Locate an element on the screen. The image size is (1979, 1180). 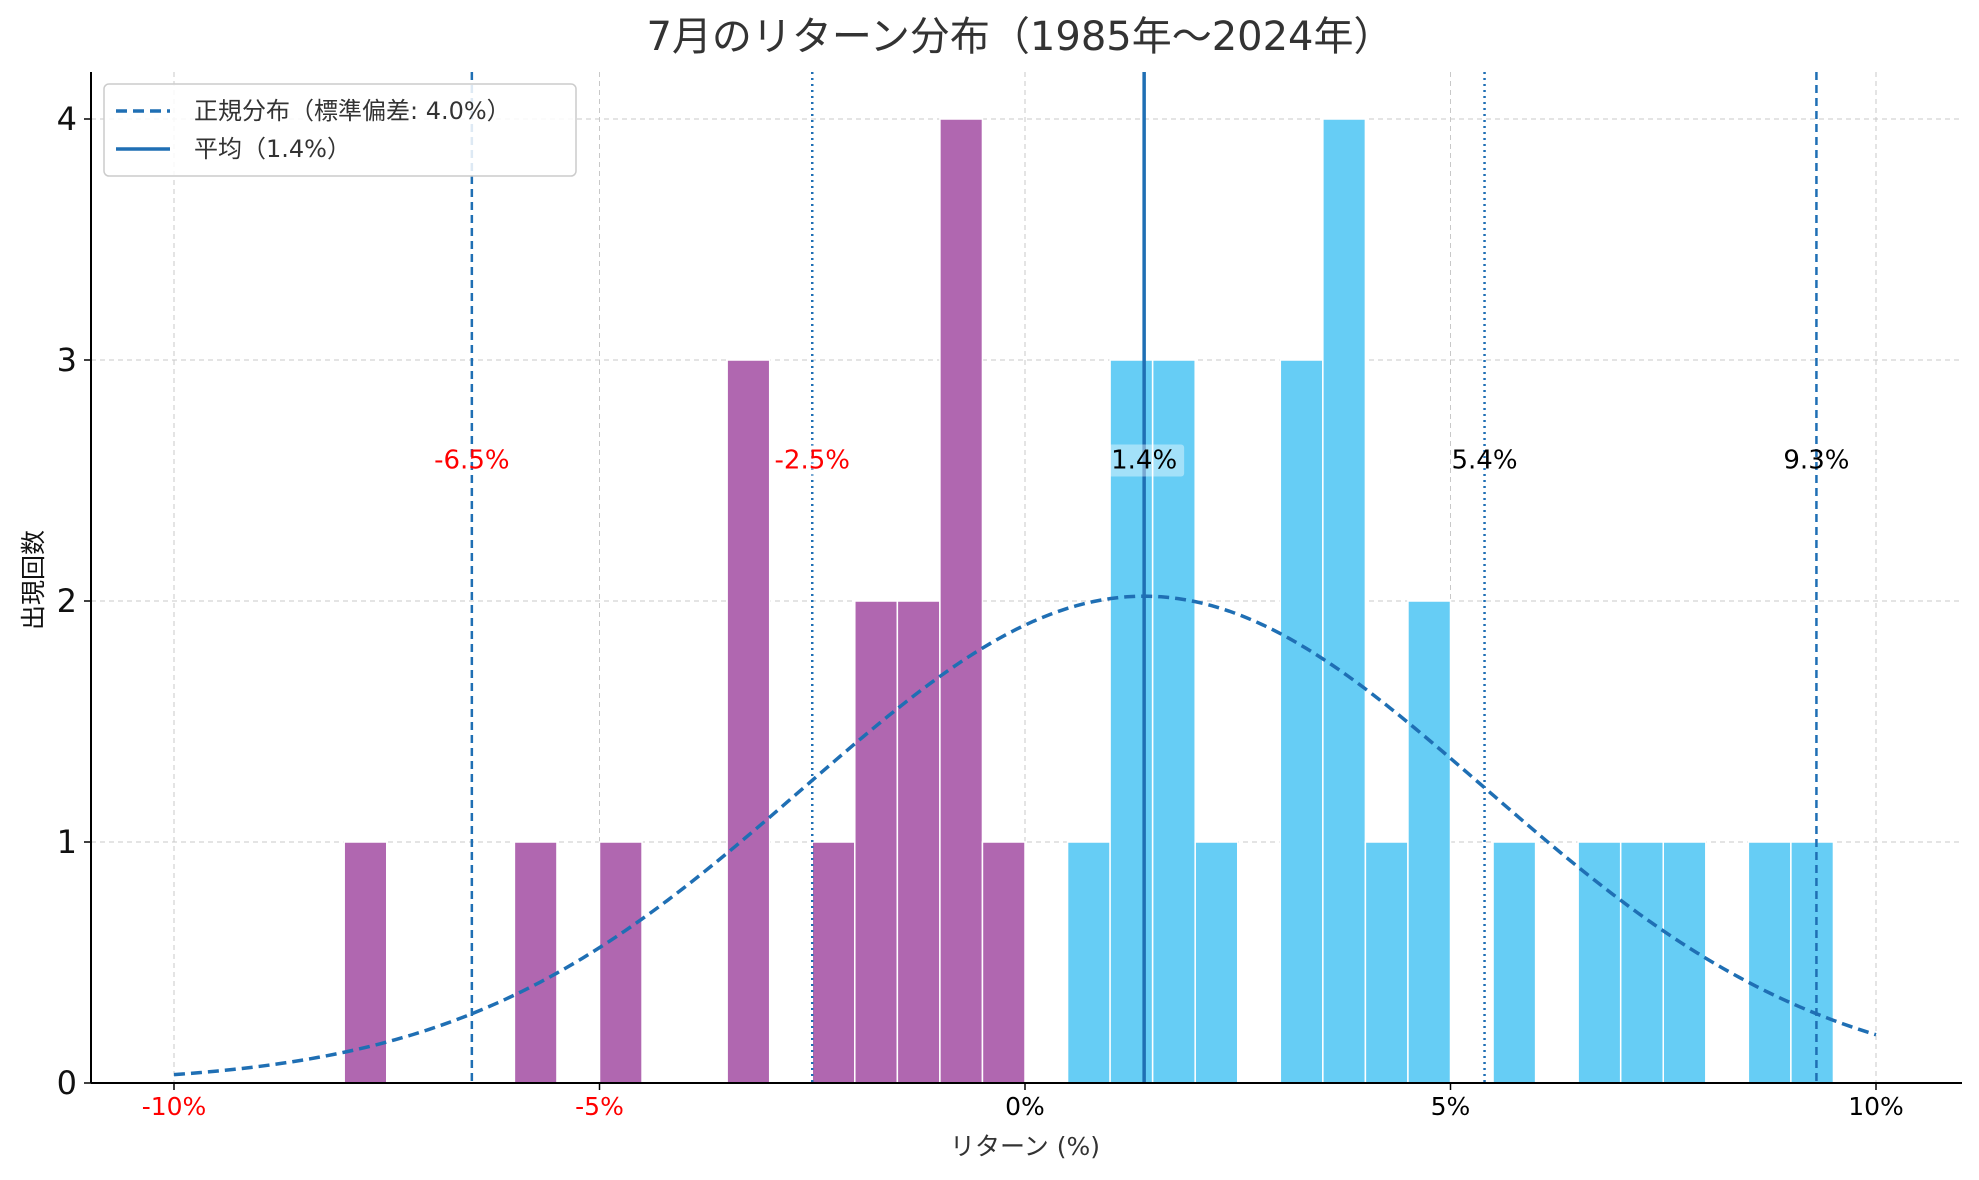
x-tick-label: -10% is located at coordinates (174, 1106).